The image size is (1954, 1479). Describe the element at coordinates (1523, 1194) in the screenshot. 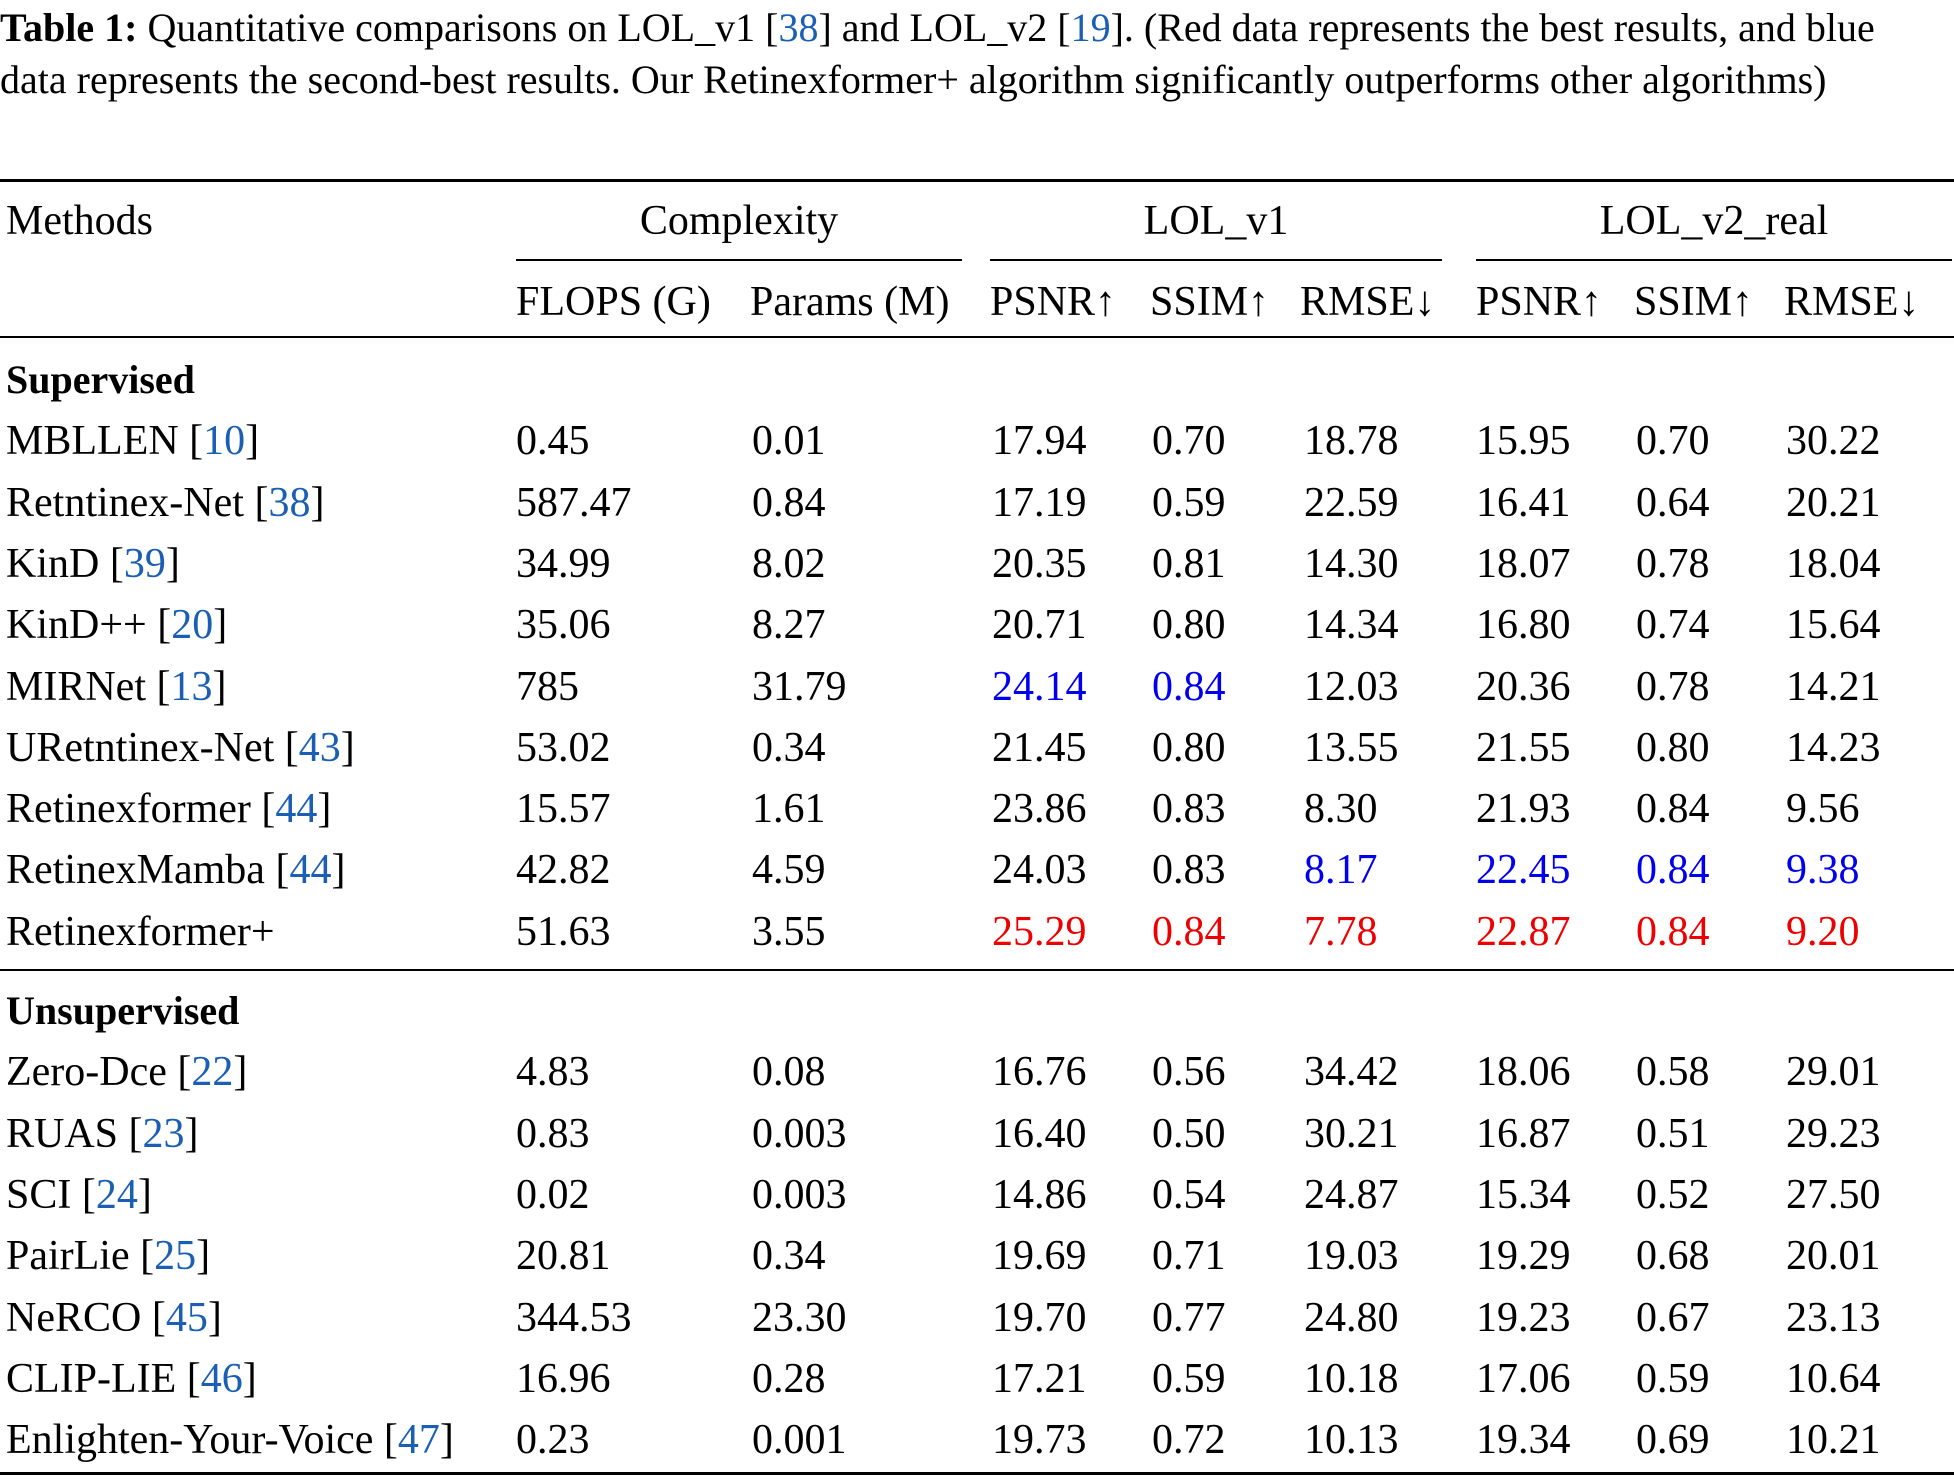

I see `table-cell: 15.34` at that location.